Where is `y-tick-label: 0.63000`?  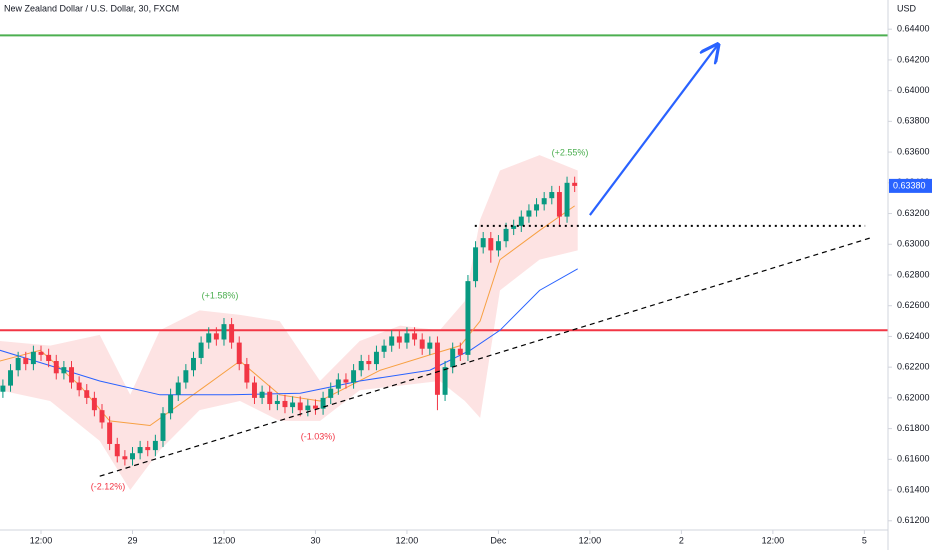 y-tick-label: 0.63000 is located at coordinates (913, 244).